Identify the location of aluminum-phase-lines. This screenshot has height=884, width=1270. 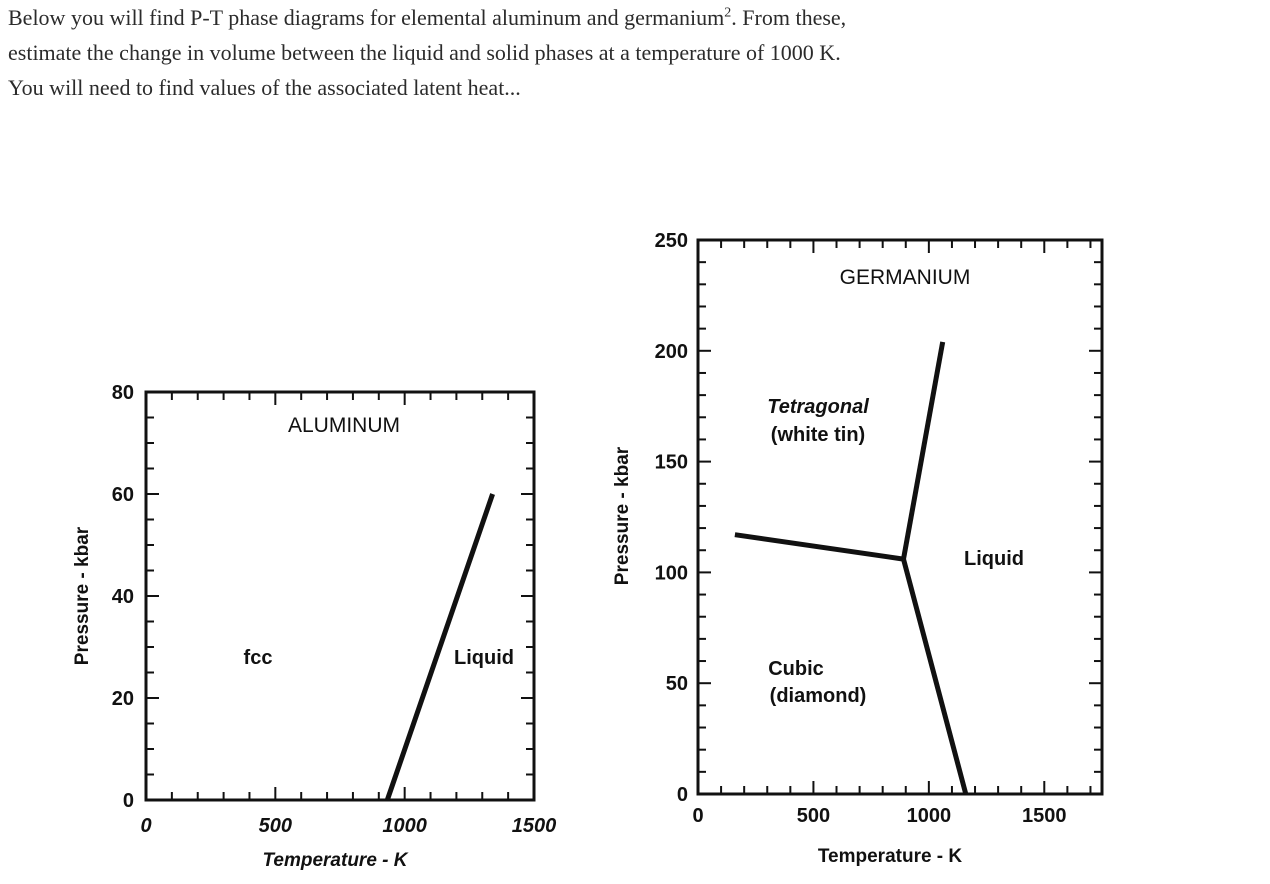
(439, 647).